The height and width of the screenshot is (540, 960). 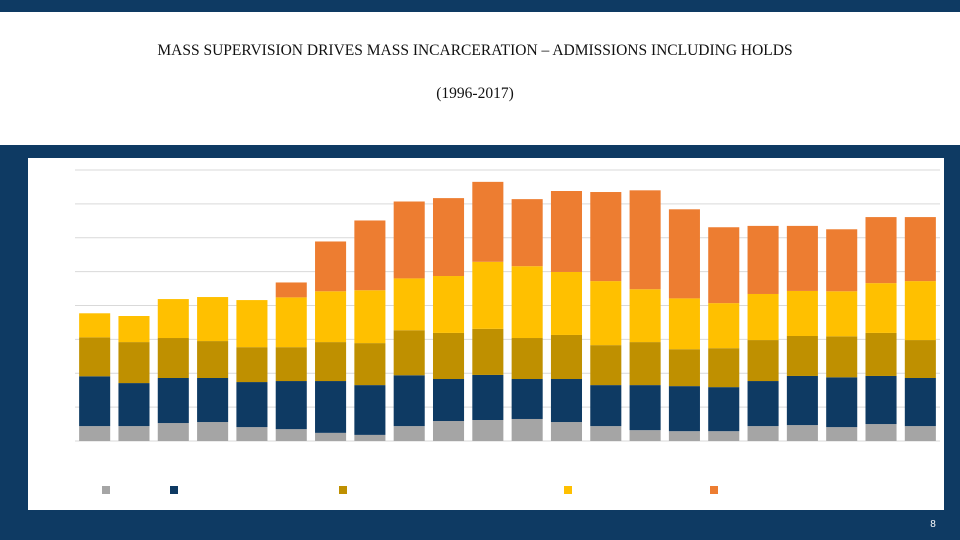 What do you see at coordinates (475, 93) in the screenshot?
I see `chart-subtitle: (1996-2017)` at bounding box center [475, 93].